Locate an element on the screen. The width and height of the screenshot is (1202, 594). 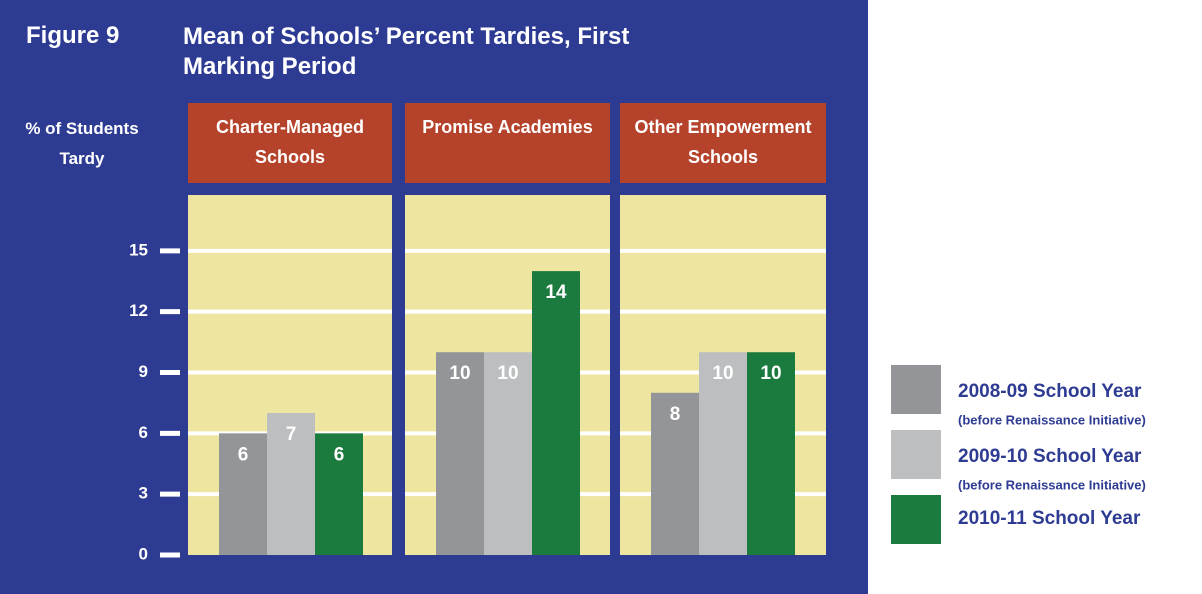
y-tick-label: 0 is located at coordinates (143, 553).